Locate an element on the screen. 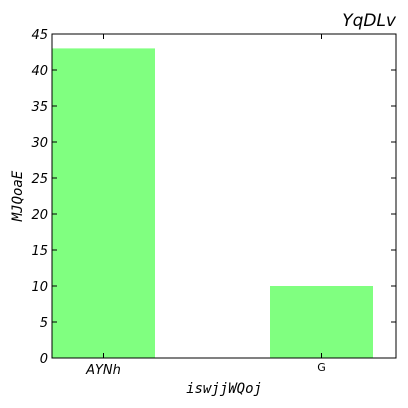 The image size is (408, 408). bar-g is located at coordinates (321, 322).